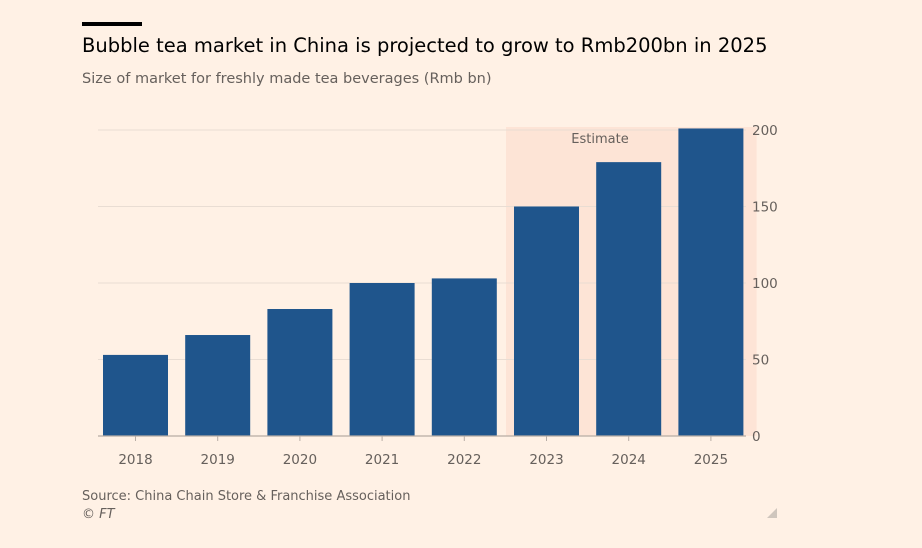 The width and height of the screenshot is (922, 548). I want to click on bar-2025, so click(711, 282).